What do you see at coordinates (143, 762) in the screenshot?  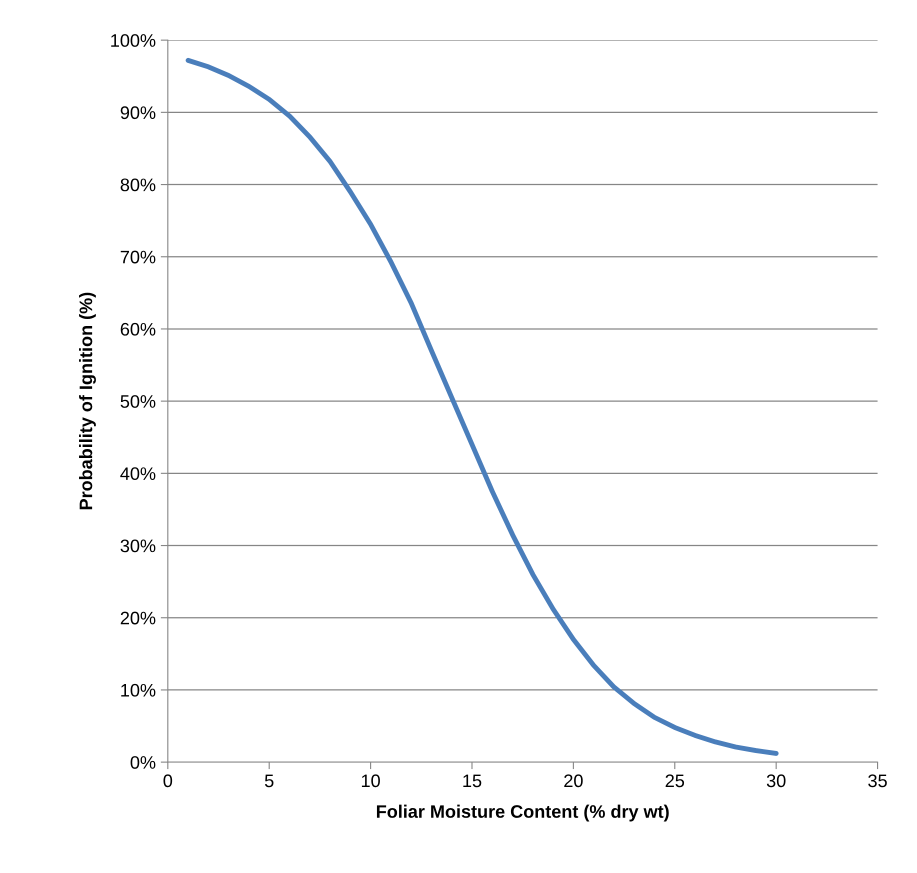 I see `y-tick-label: 0%` at bounding box center [143, 762].